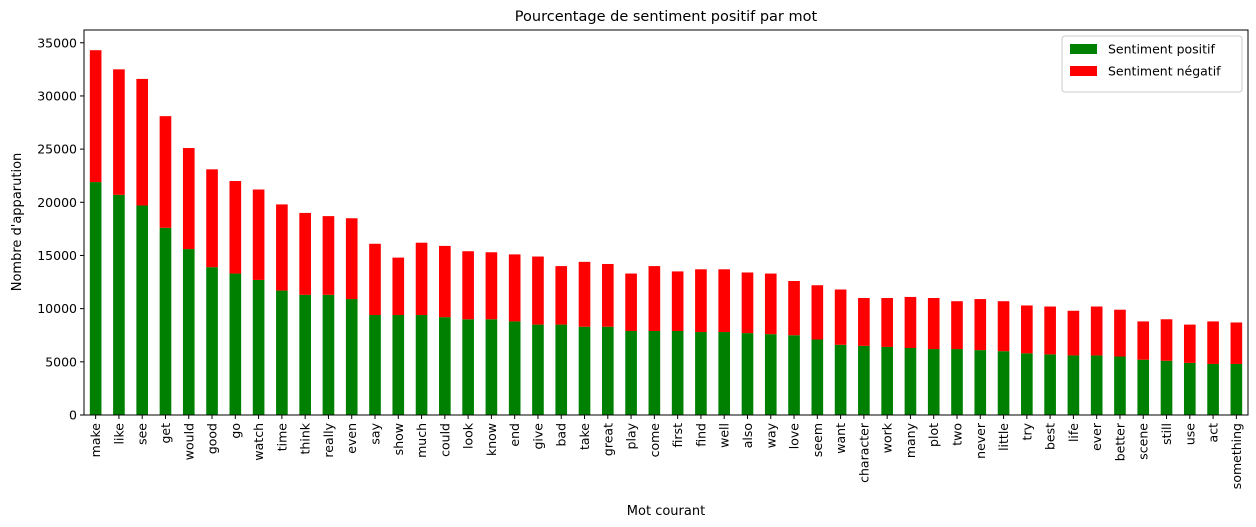 This screenshot has width=1256, height=527. Describe the element at coordinates (1003, 326) in the screenshot. I see `bar-negative-little` at that location.